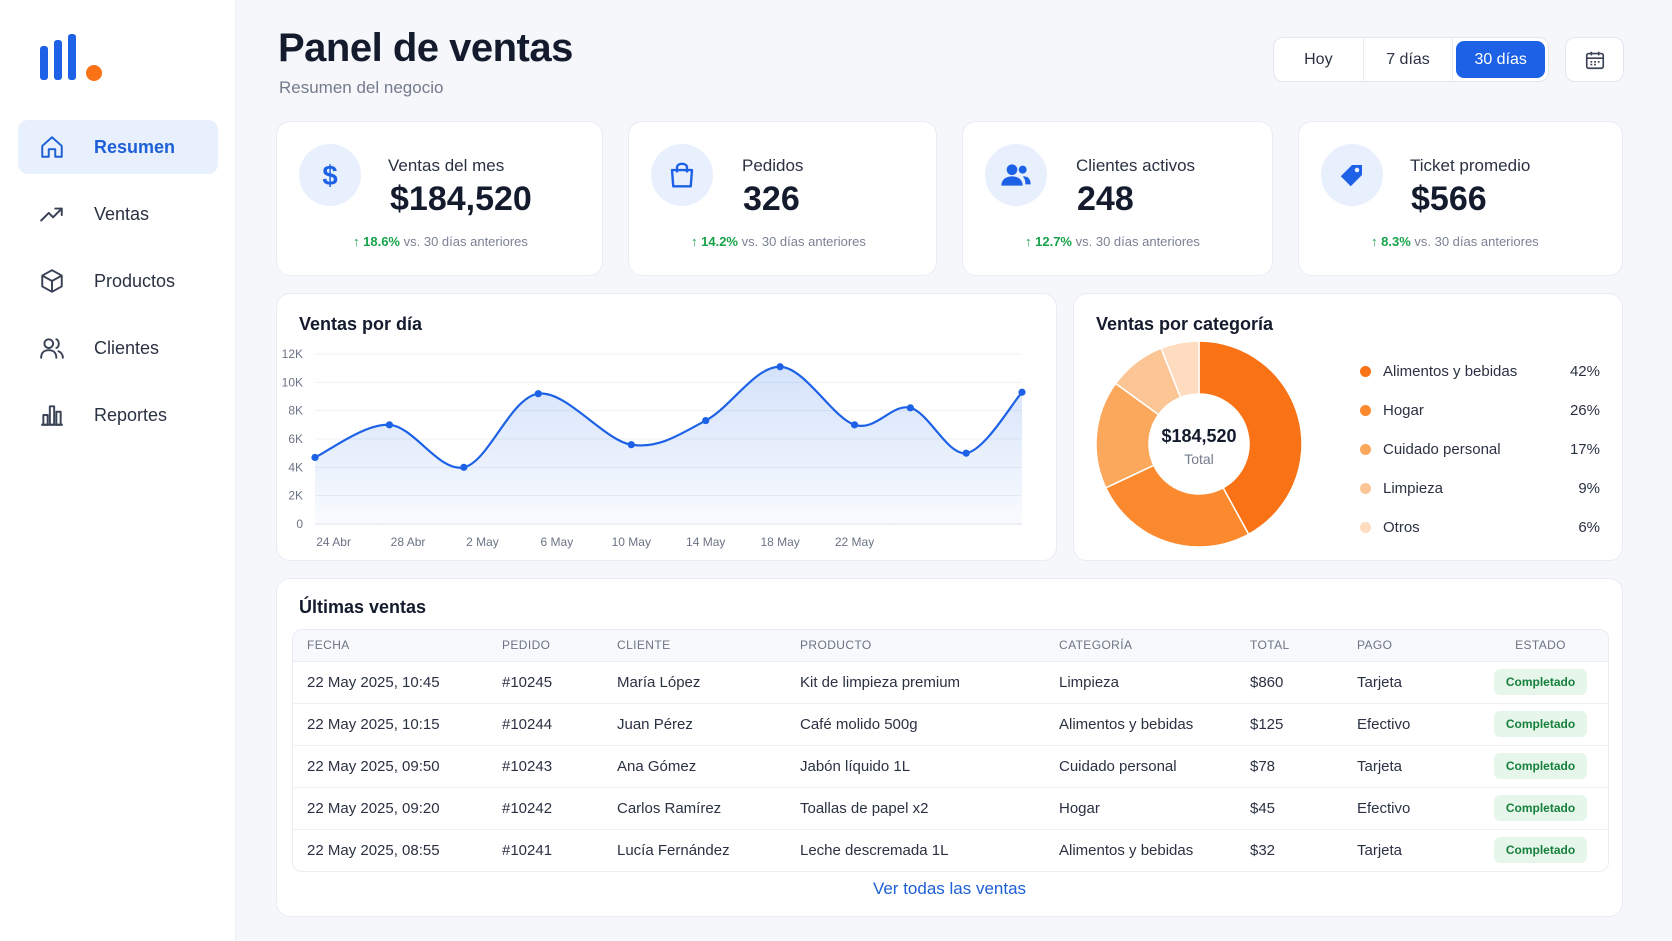  I want to click on sidebar-item-label: Productos, so click(135, 280).